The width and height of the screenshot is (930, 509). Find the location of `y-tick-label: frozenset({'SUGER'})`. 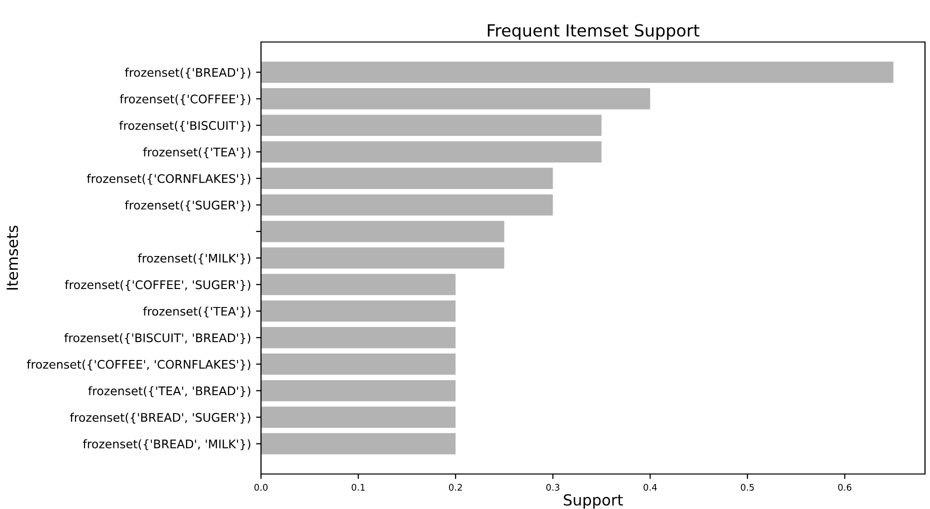

y-tick-label: frozenset({'SUGER'}) is located at coordinates (187, 206).